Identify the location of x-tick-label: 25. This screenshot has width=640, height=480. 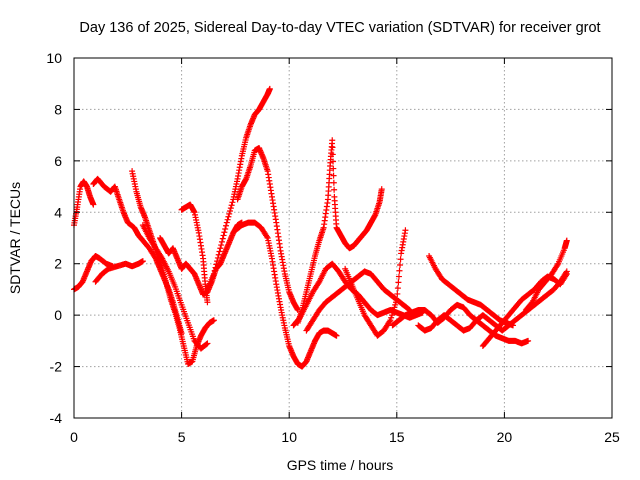
(612, 437).